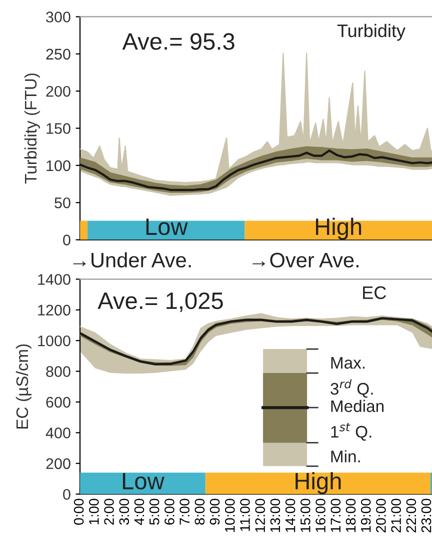 The height and width of the screenshot is (540, 432). I want to click on y-tick-label: 600, so click(58, 402).